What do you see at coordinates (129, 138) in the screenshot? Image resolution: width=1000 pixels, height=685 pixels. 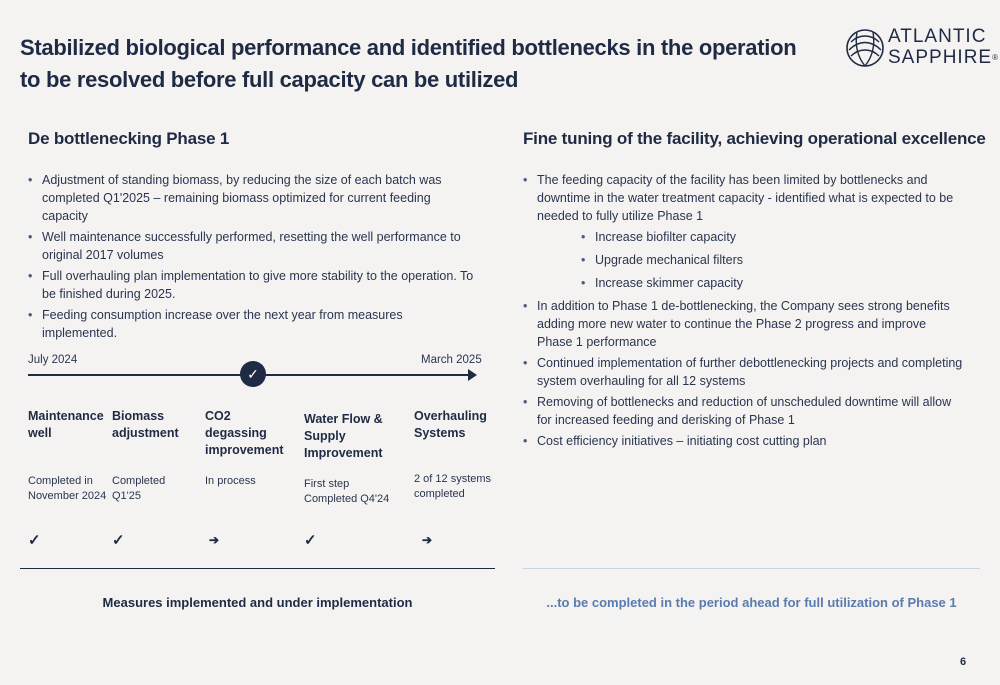 I see `left-section-heading: De bottlenecking Phase 1` at bounding box center [129, 138].